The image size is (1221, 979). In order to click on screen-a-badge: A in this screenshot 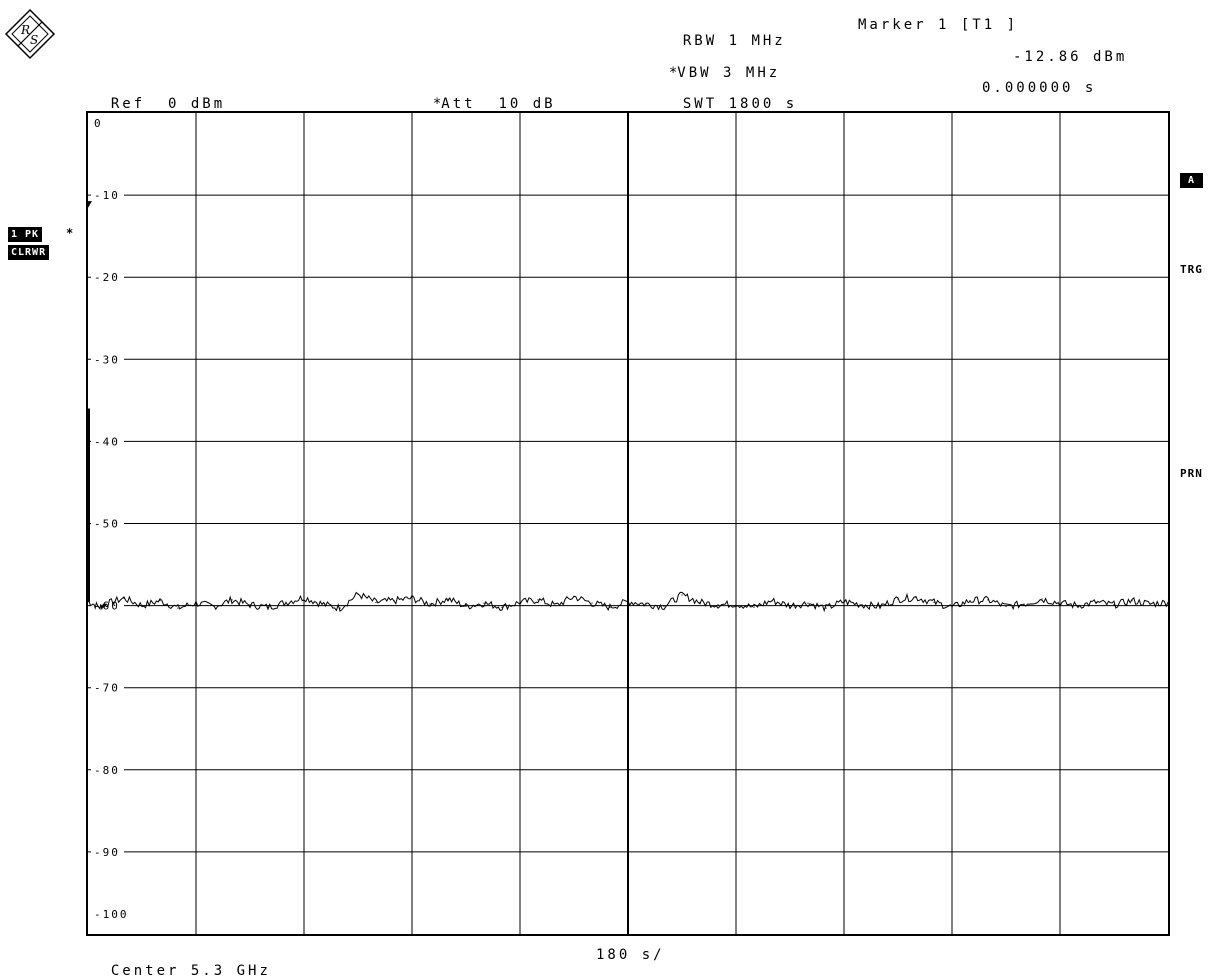, I will do `click(1192, 180)`.